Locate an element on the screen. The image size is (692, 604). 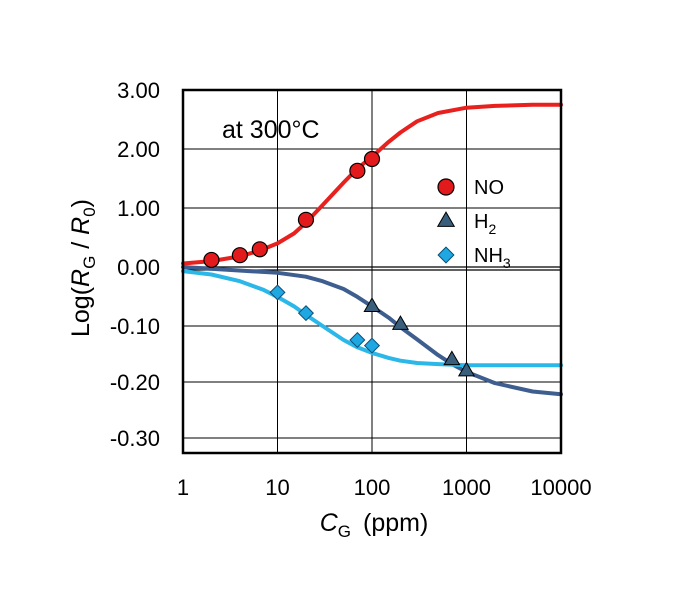
y-axis-label-den-sub: 0 is located at coordinates (89, 211).